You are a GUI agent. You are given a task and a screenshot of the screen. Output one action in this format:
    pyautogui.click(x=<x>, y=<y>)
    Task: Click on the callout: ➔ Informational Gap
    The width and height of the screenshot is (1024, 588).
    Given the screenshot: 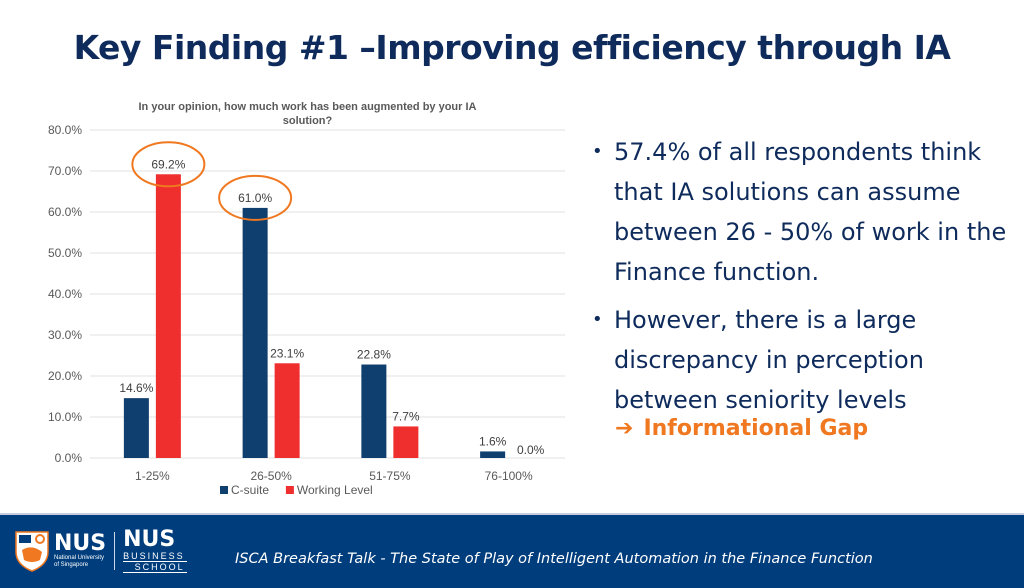 What is the action you would take?
    pyautogui.click(x=741, y=428)
    